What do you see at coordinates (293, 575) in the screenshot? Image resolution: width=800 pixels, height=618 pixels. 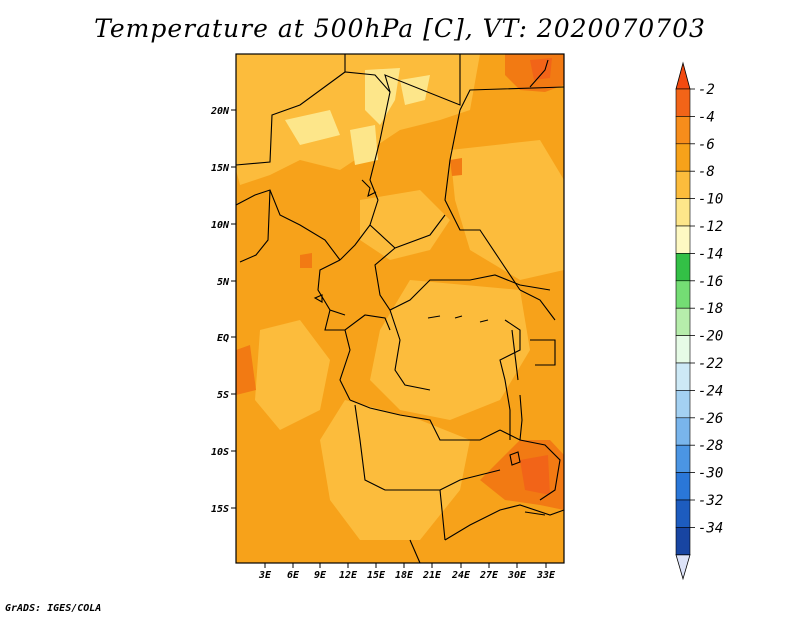 I see `lon-tick-label: 6E` at bounding box center [293, 575].